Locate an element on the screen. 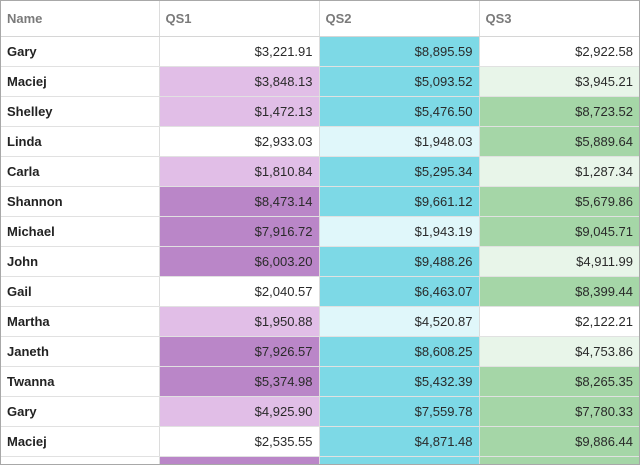 Image resolution: width=640 pixels, height=465 pixels. cell-qs2: $7,559.78 is located at coordinates (399, 411).